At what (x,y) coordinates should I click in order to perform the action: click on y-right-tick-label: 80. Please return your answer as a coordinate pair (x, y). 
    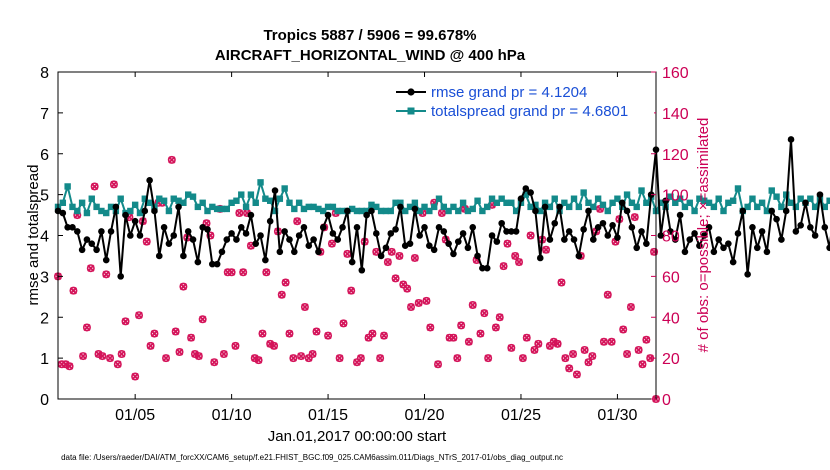
    Looking at the image, I should click on (671, 237).